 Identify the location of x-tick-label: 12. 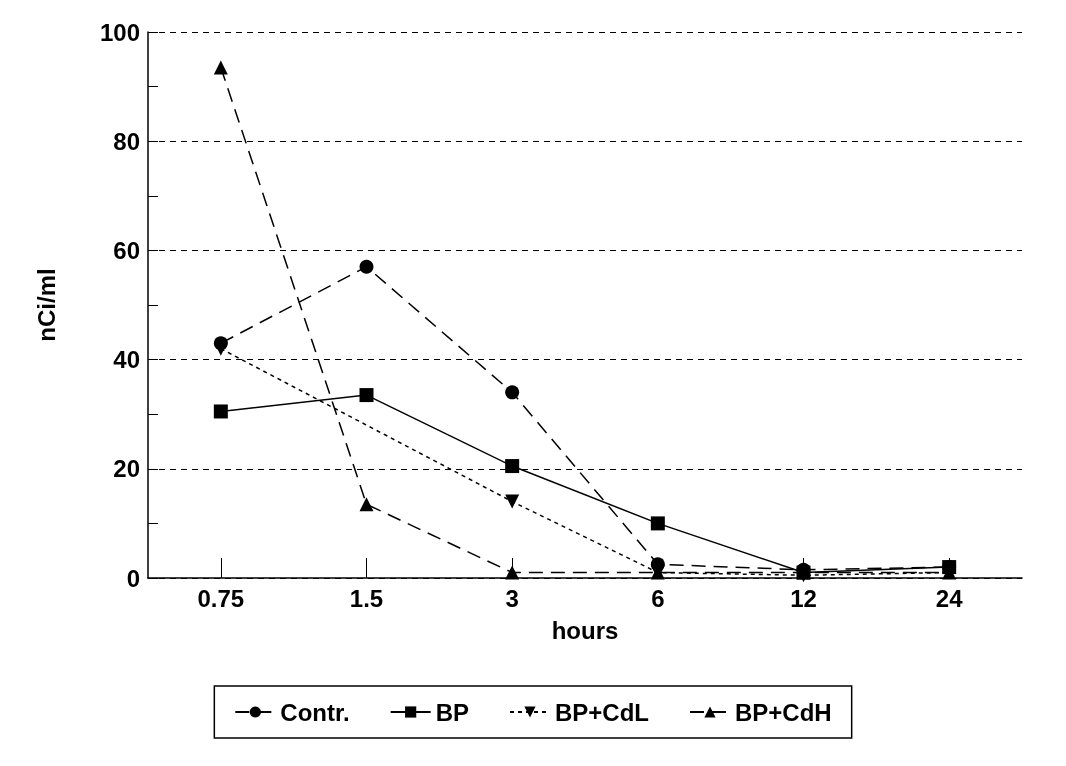
(803, 598).